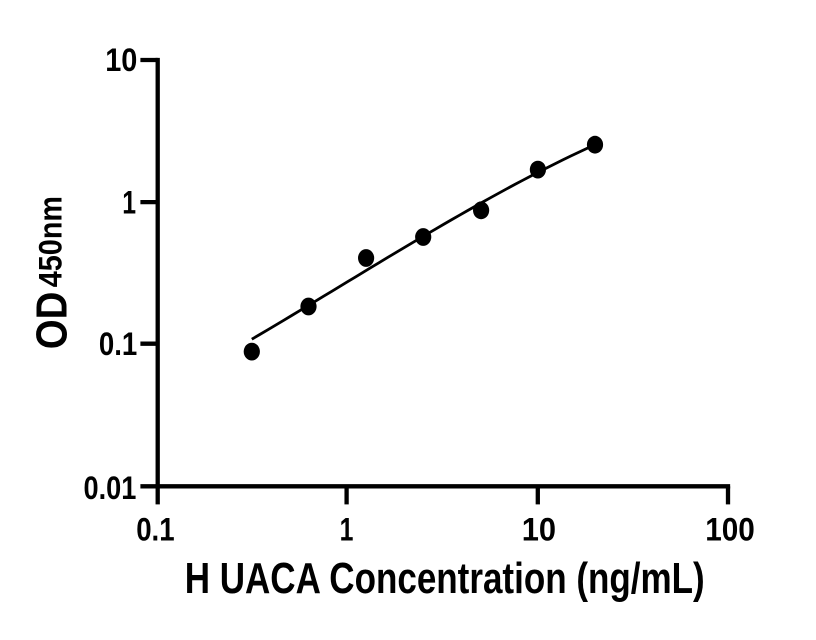  I want to click on svg-text: OD, so click(52, 321).